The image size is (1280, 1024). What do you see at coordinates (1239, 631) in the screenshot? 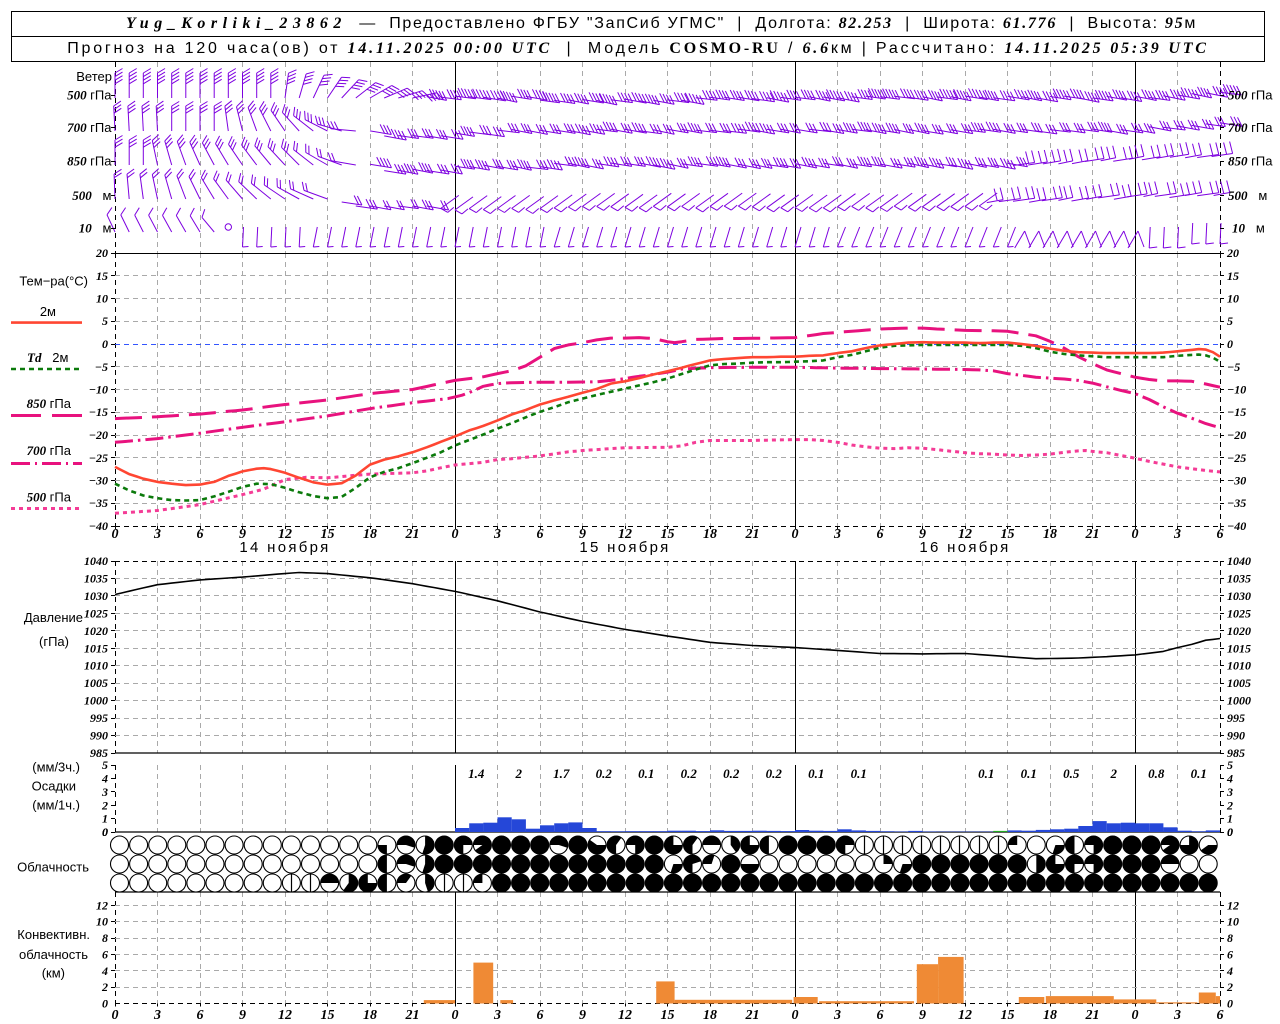
I see `svg-text: 1020` at bounding box center [1239, 631].